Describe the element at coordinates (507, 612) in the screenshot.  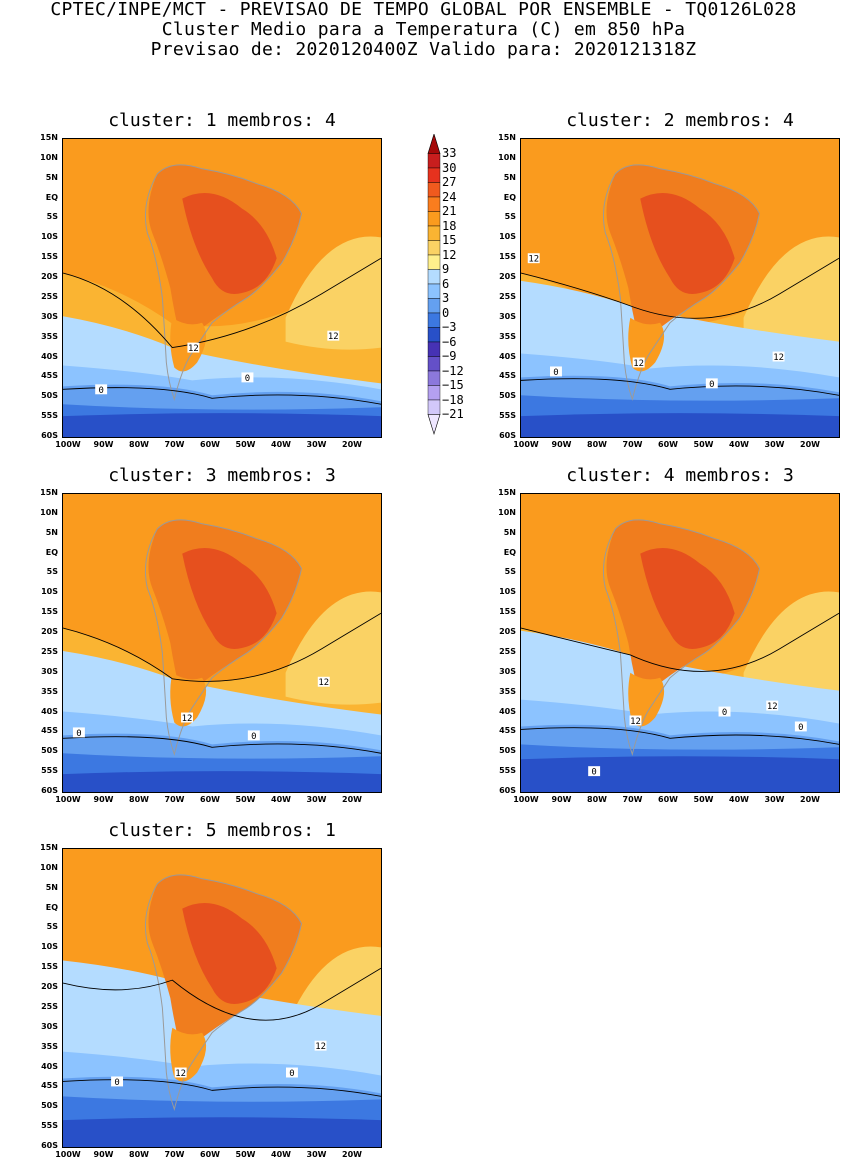
I see `lat-tick-label: 15S` at that location.